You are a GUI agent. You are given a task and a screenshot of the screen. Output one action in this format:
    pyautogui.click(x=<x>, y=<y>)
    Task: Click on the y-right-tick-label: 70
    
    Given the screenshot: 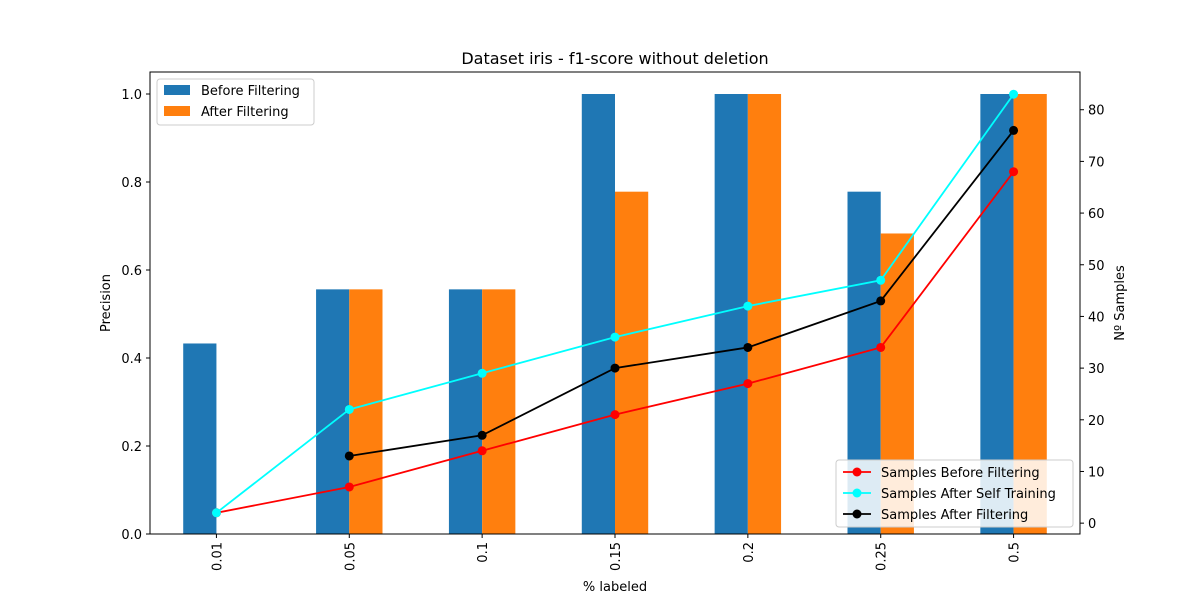 What is the action you would take?
    pyautogui.click(x=1096, y=162)
    